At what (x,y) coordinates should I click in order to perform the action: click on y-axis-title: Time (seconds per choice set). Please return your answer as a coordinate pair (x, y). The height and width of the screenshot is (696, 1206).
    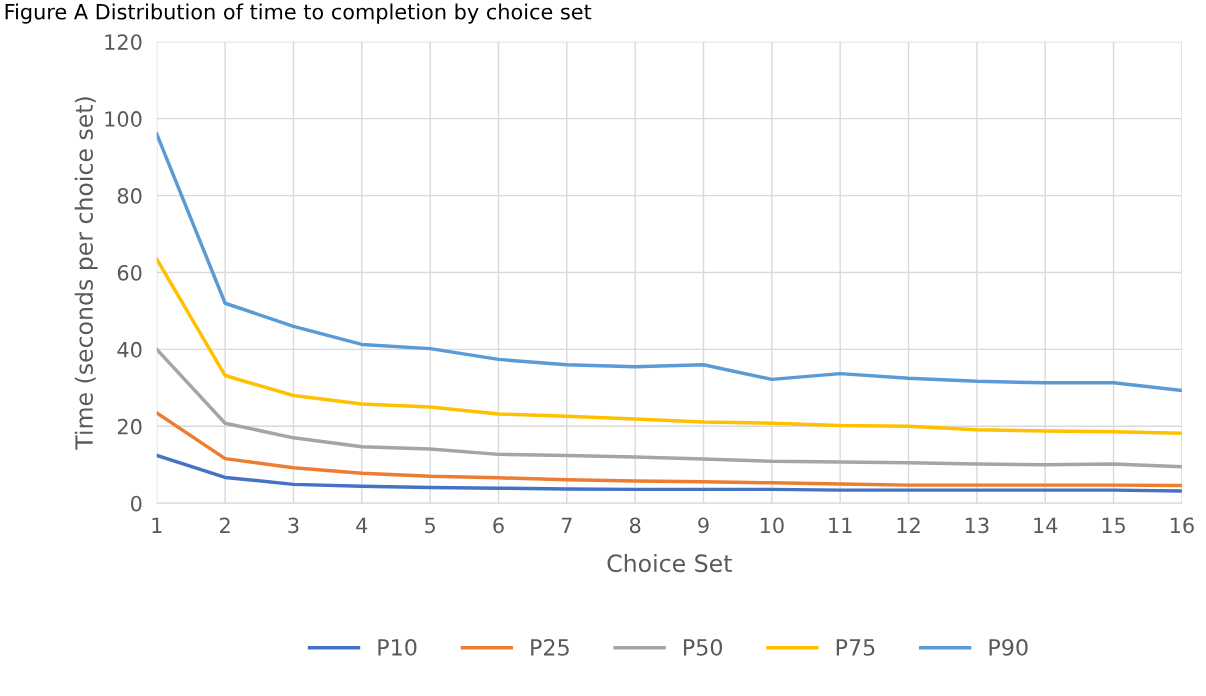
    Looking at the image, I should click on (86, 273).